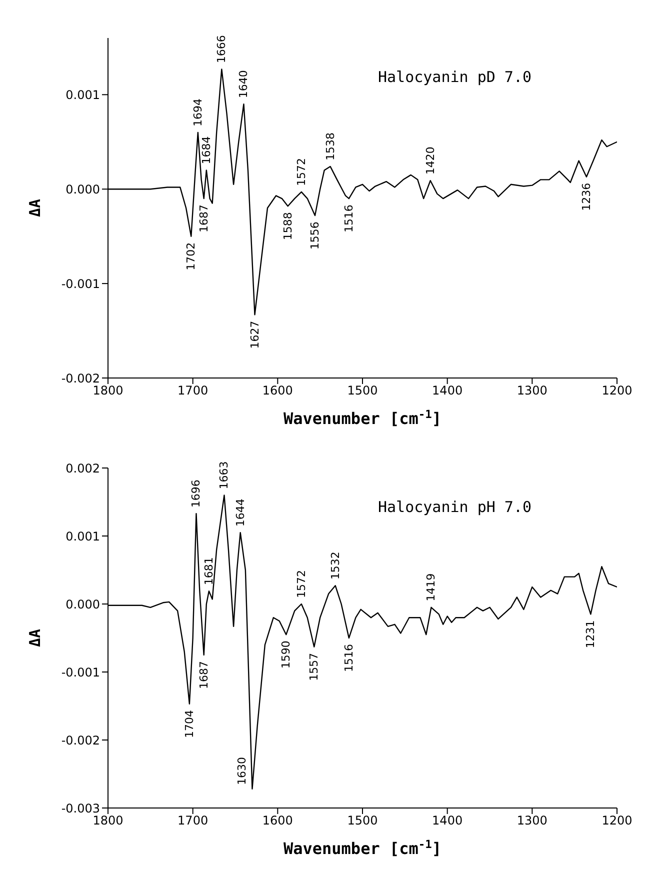 The height and width of the screenshot is (879, 645). Describe the element at coordinates (455, 77) in the screenshot. I see `annotation: Halocyanin pD 7.0` at that location.